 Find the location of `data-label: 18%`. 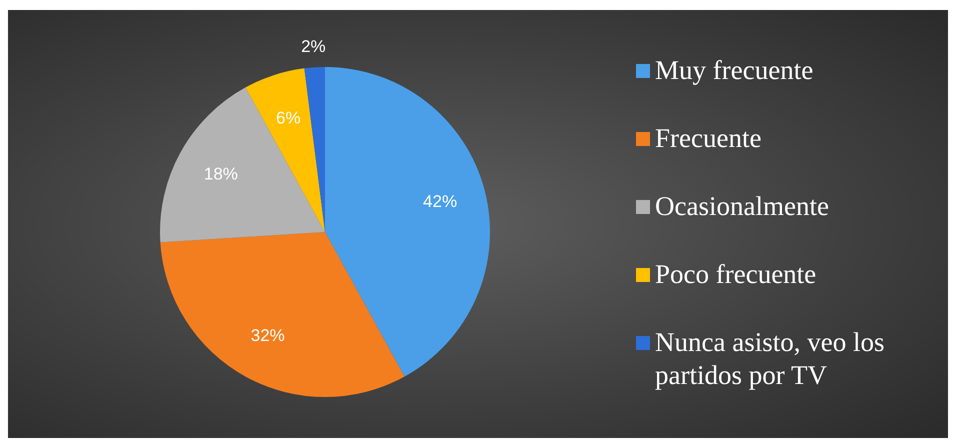

data-label: 18% is located at coordinates (221, 174).